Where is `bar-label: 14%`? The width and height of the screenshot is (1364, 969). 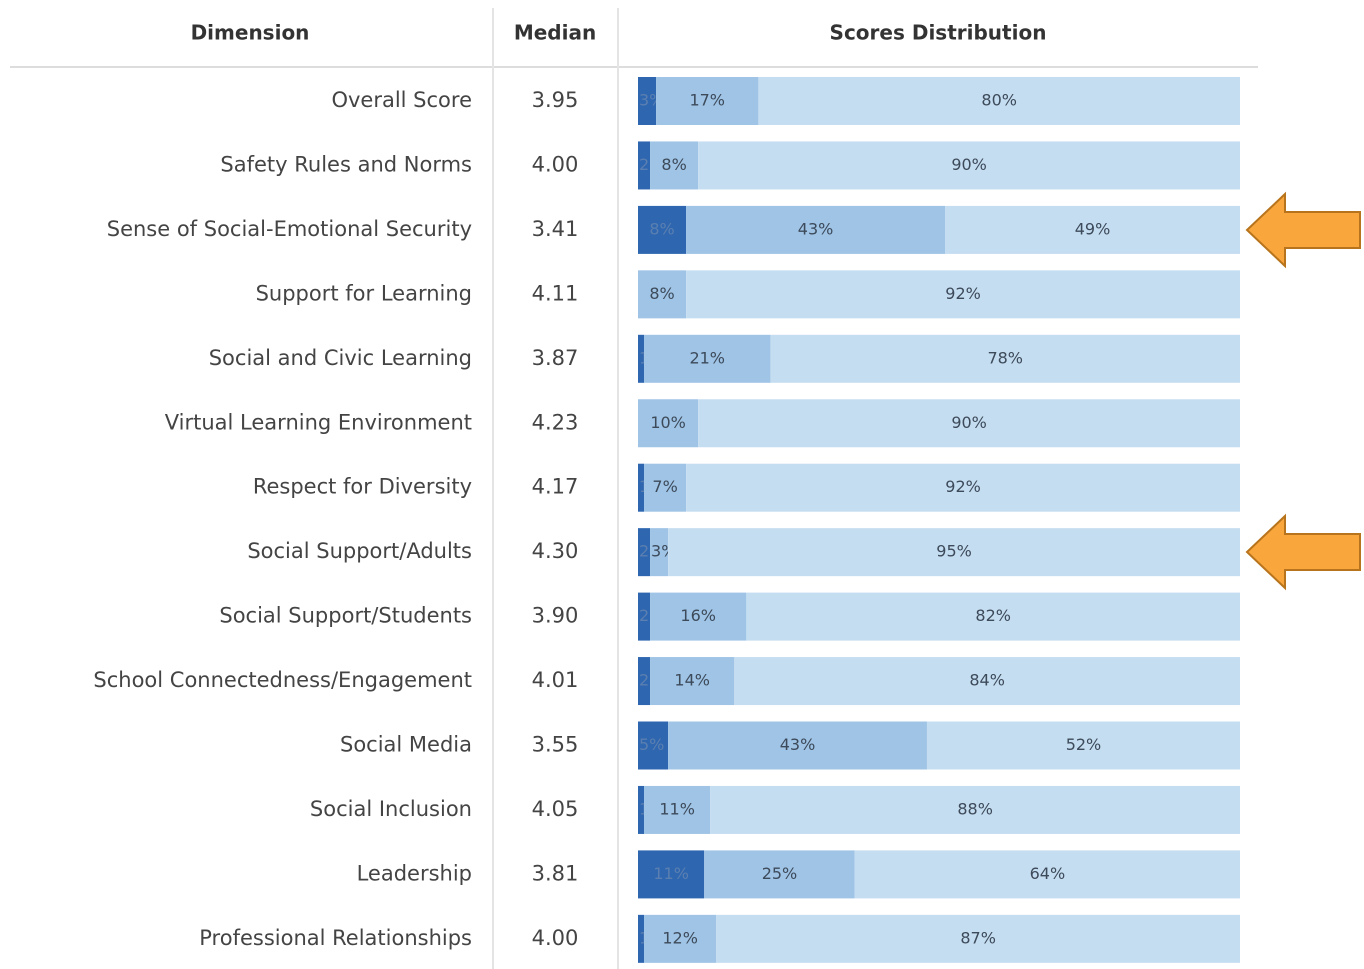 bar-label: 14% is located at coordinates (692, 680).